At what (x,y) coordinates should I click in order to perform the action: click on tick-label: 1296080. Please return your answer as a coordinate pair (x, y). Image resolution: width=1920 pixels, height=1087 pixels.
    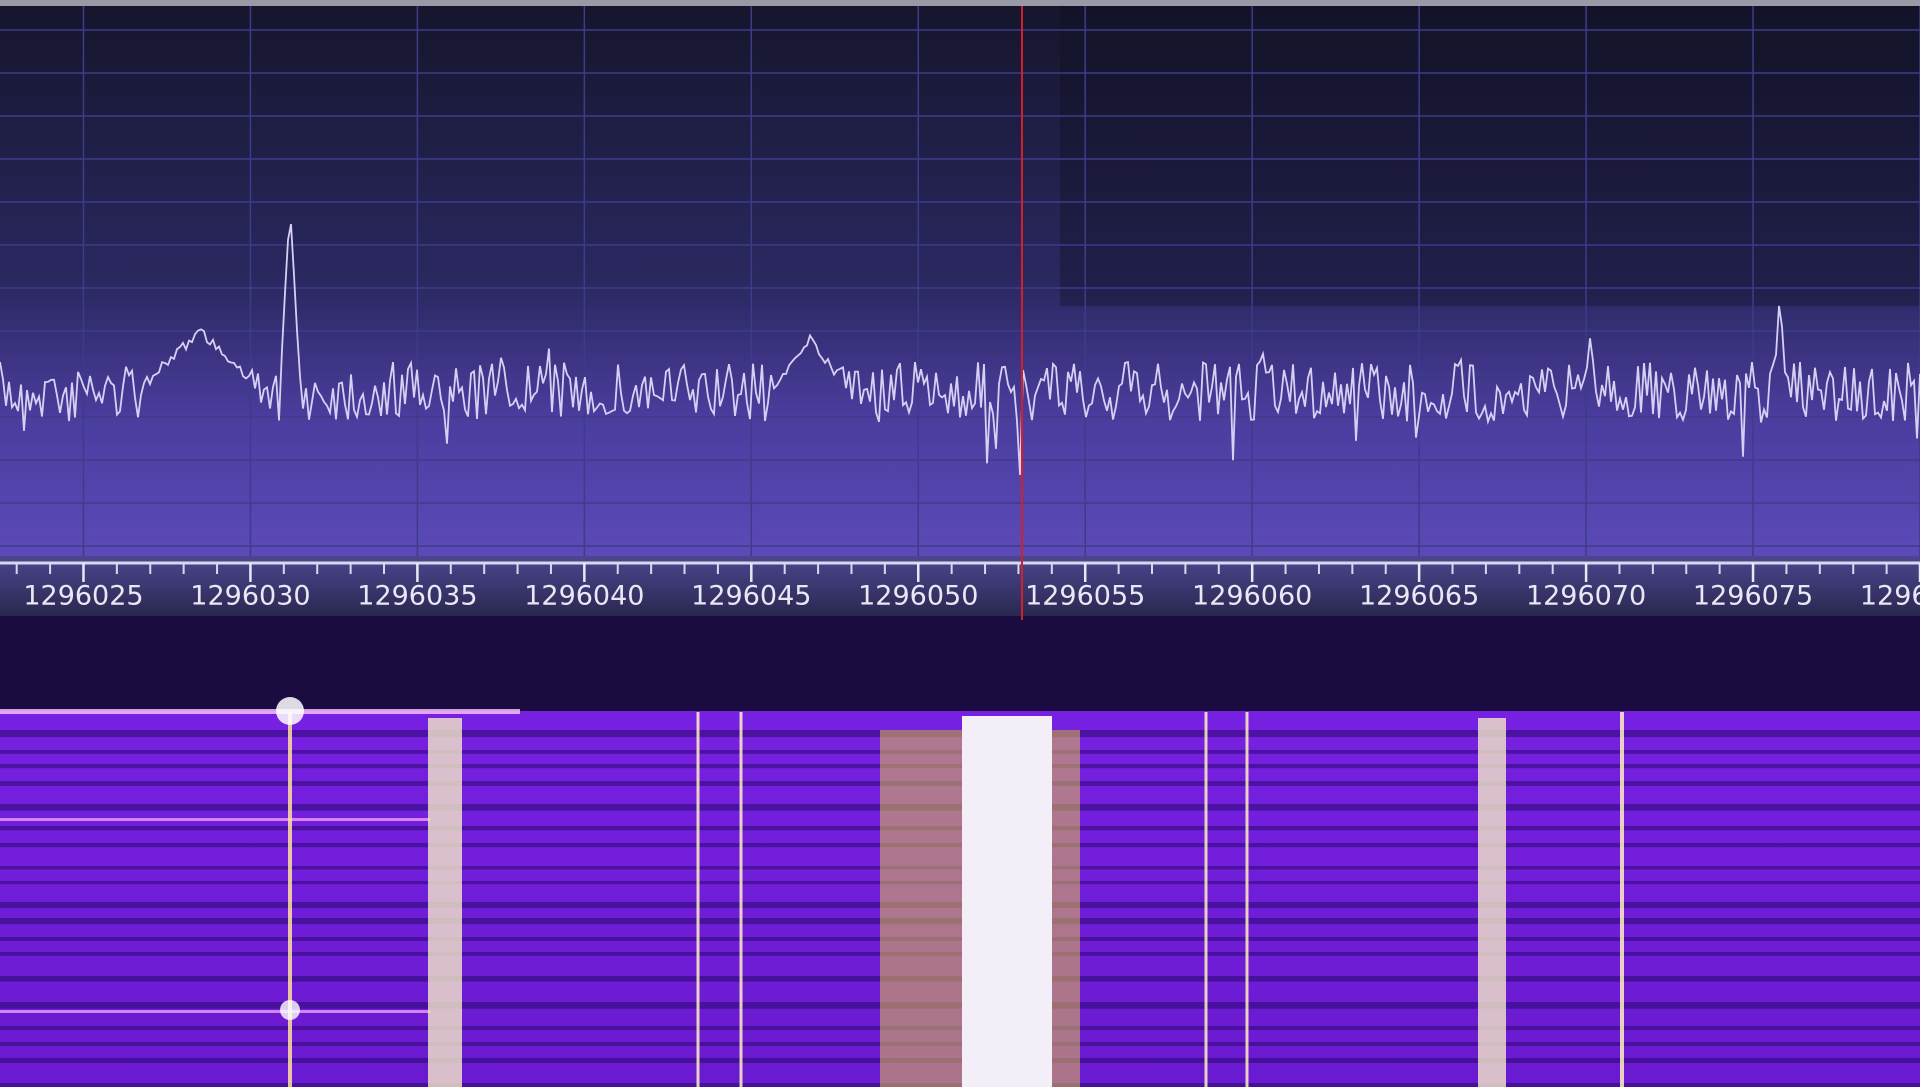
    Looking at the image, I should click on (1890, 596).